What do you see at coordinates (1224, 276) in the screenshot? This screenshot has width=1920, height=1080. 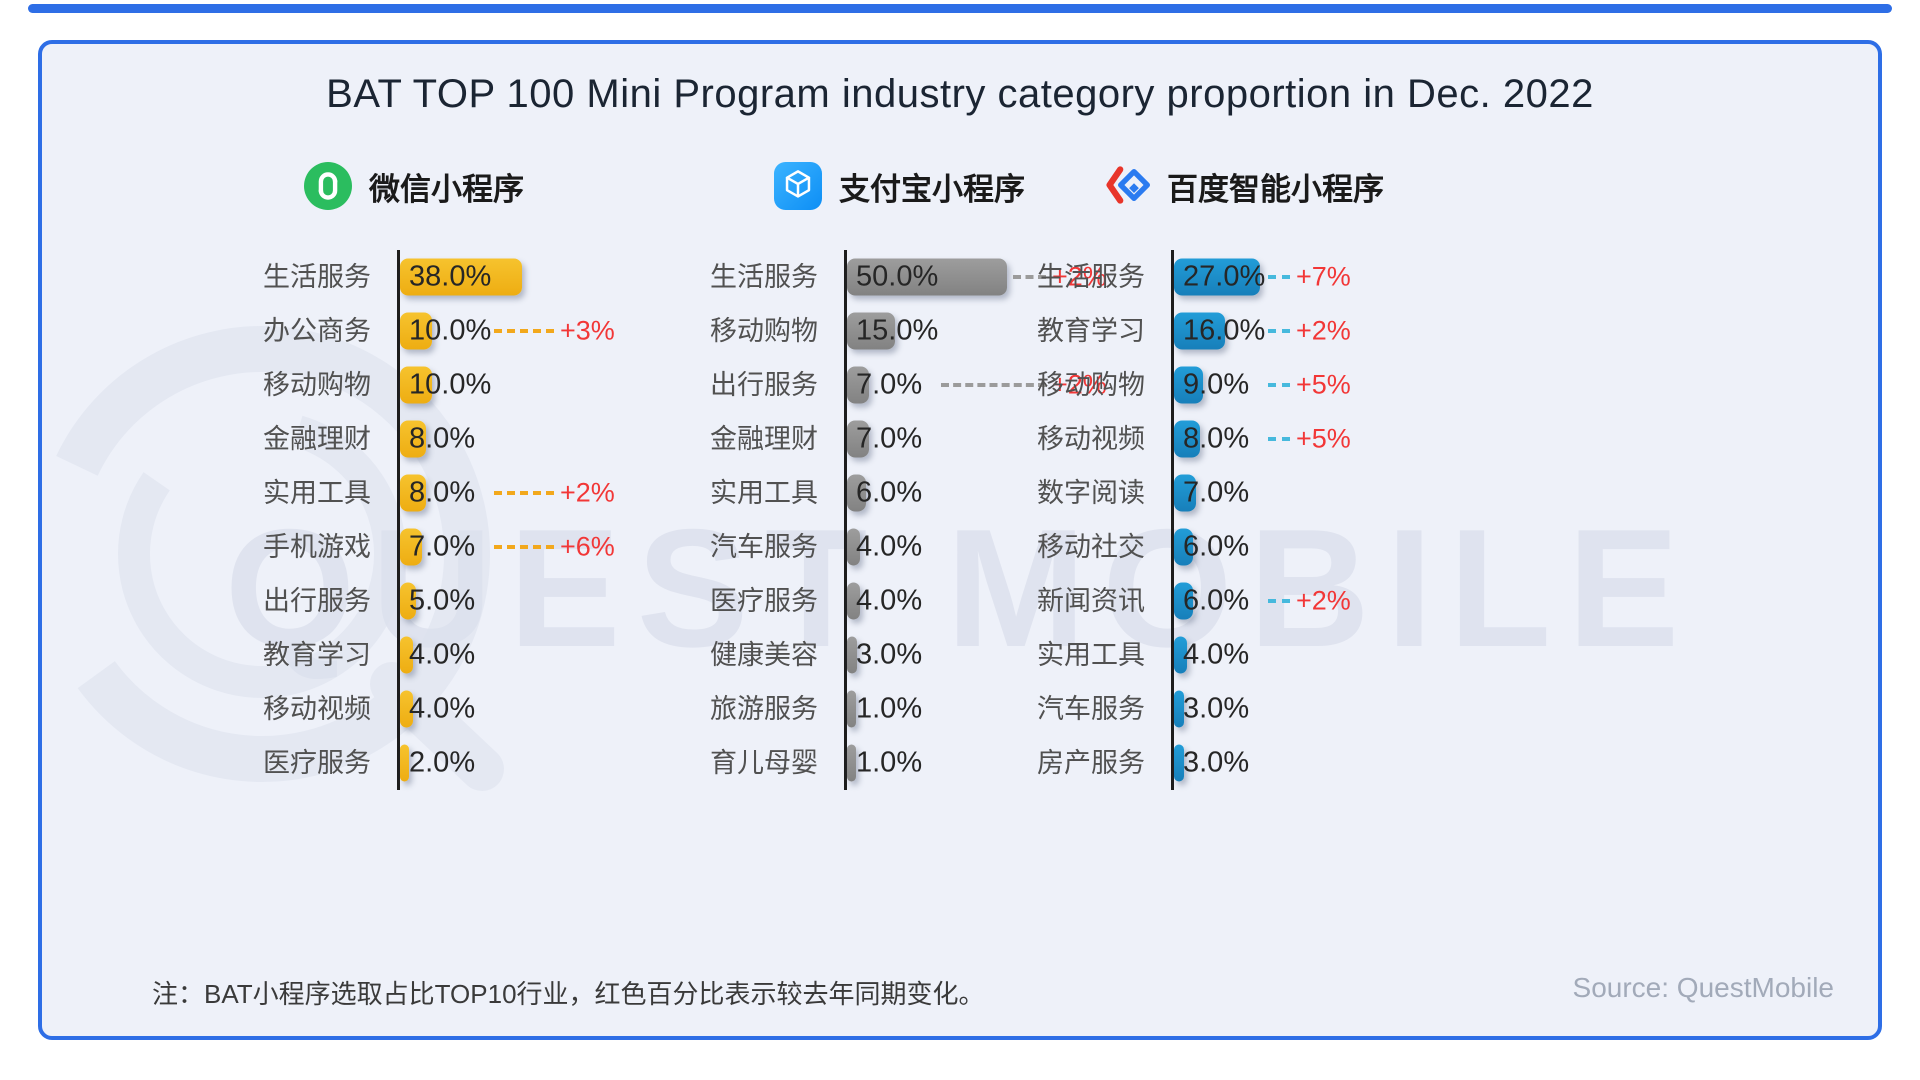 I see `value-label: 27.0%` at bounding box center [1224, 276].